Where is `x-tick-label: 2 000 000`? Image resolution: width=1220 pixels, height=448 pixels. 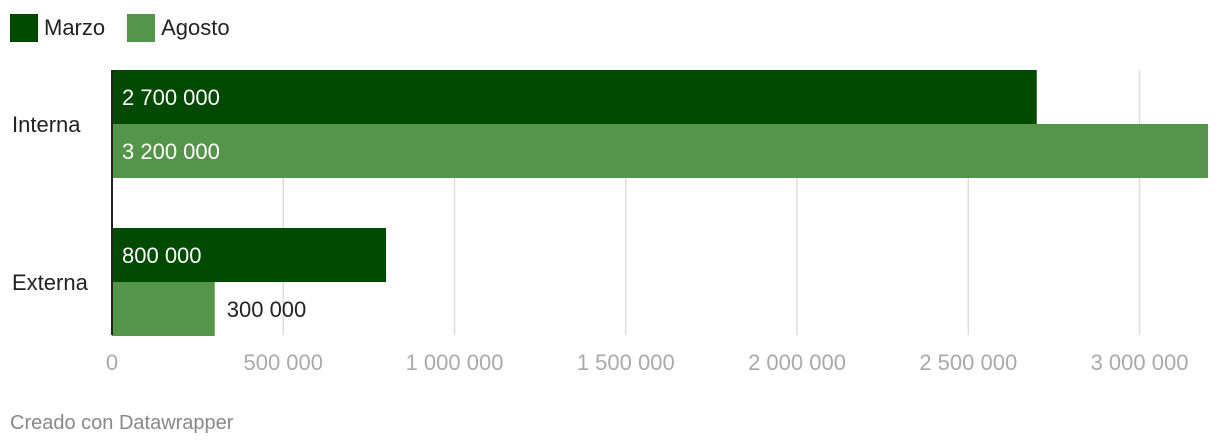
x-tick-label: 2 000 000 is located at coordinates (797, 362).